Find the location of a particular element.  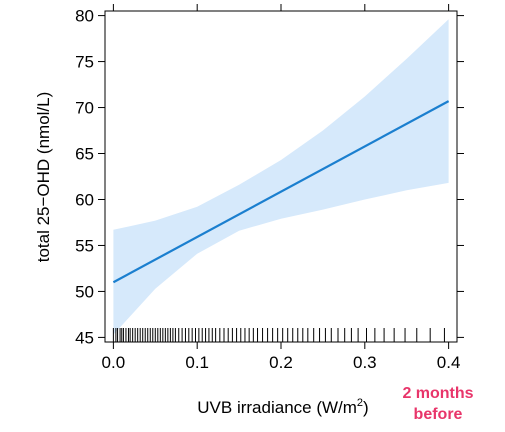

y-tick-label: 80 is located at coordinates (84, 16).